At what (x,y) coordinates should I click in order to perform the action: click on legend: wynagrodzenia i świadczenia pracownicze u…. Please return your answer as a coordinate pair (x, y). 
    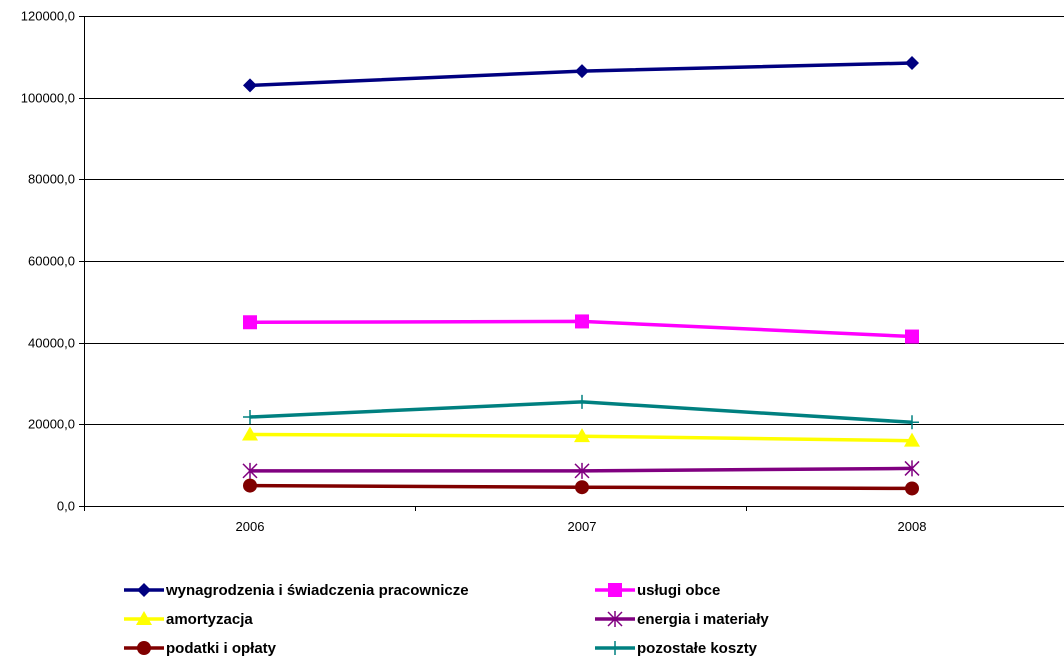
    Looking at the image, I should click on (446, 619).